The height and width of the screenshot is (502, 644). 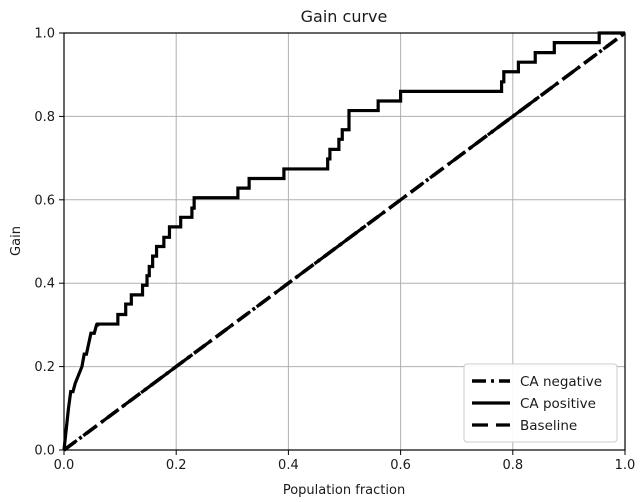 I want to click on legend-label: CA negative, so click(x=561, y=382).